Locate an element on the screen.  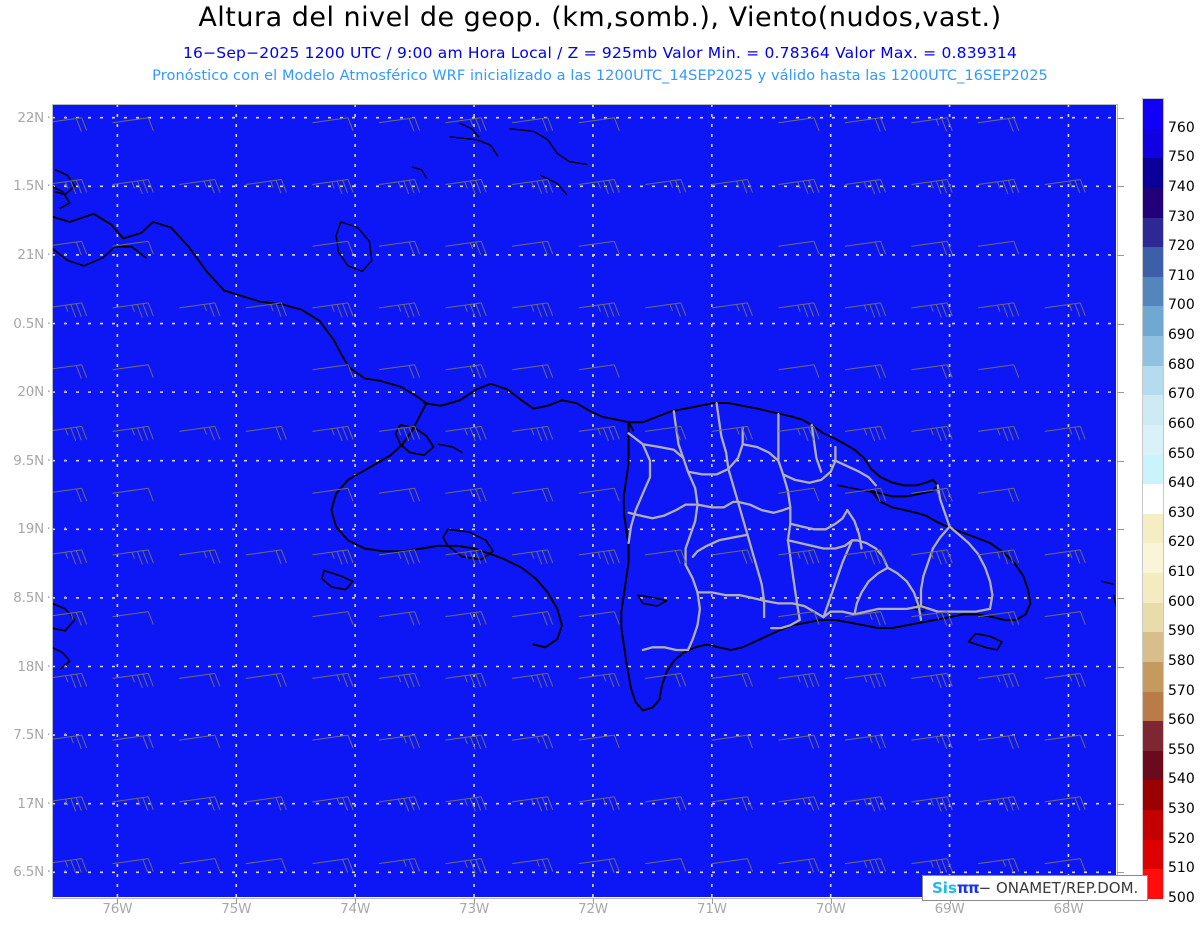
x-axis-tick-label: 70W is located at coordinates (830, 909).